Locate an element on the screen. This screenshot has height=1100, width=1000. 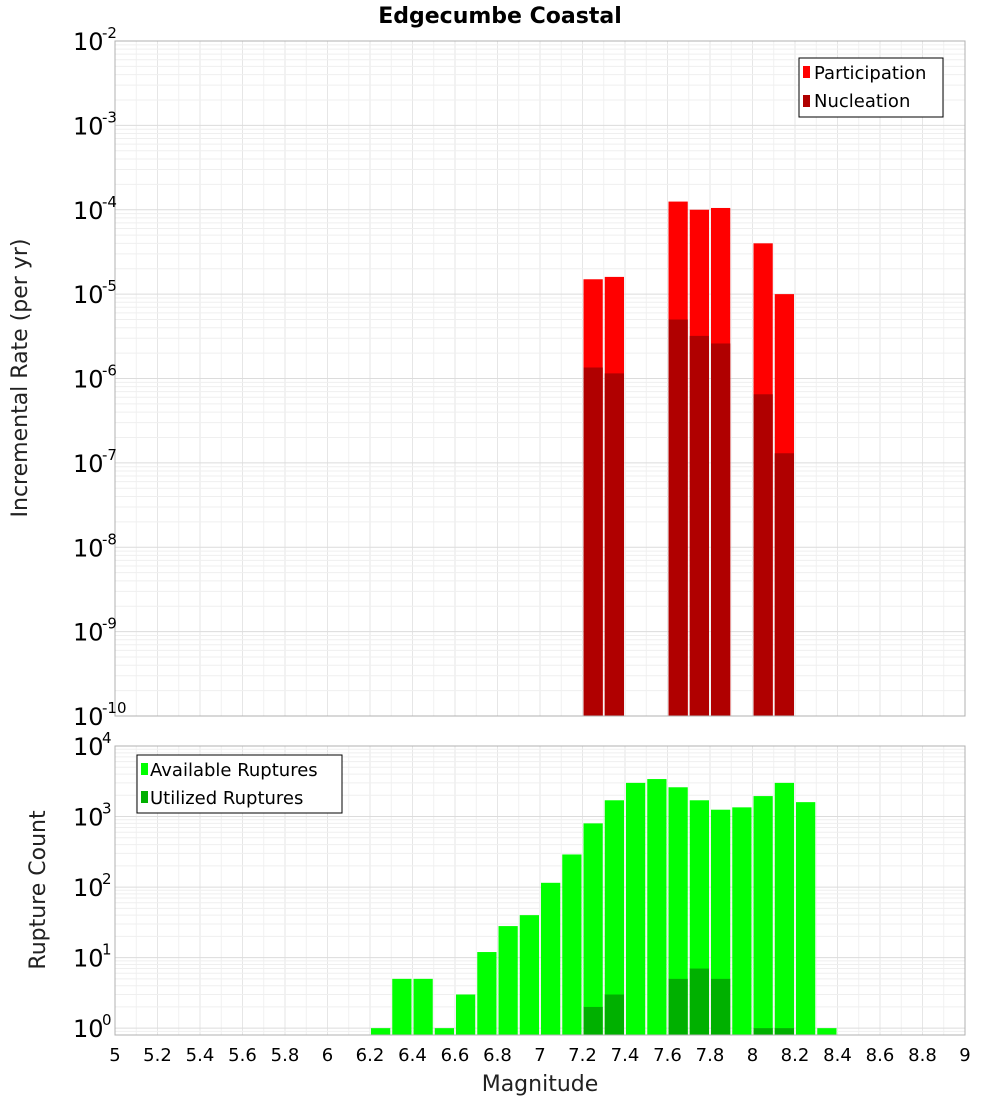
count-legend-box is located at coordinates (239, 784).